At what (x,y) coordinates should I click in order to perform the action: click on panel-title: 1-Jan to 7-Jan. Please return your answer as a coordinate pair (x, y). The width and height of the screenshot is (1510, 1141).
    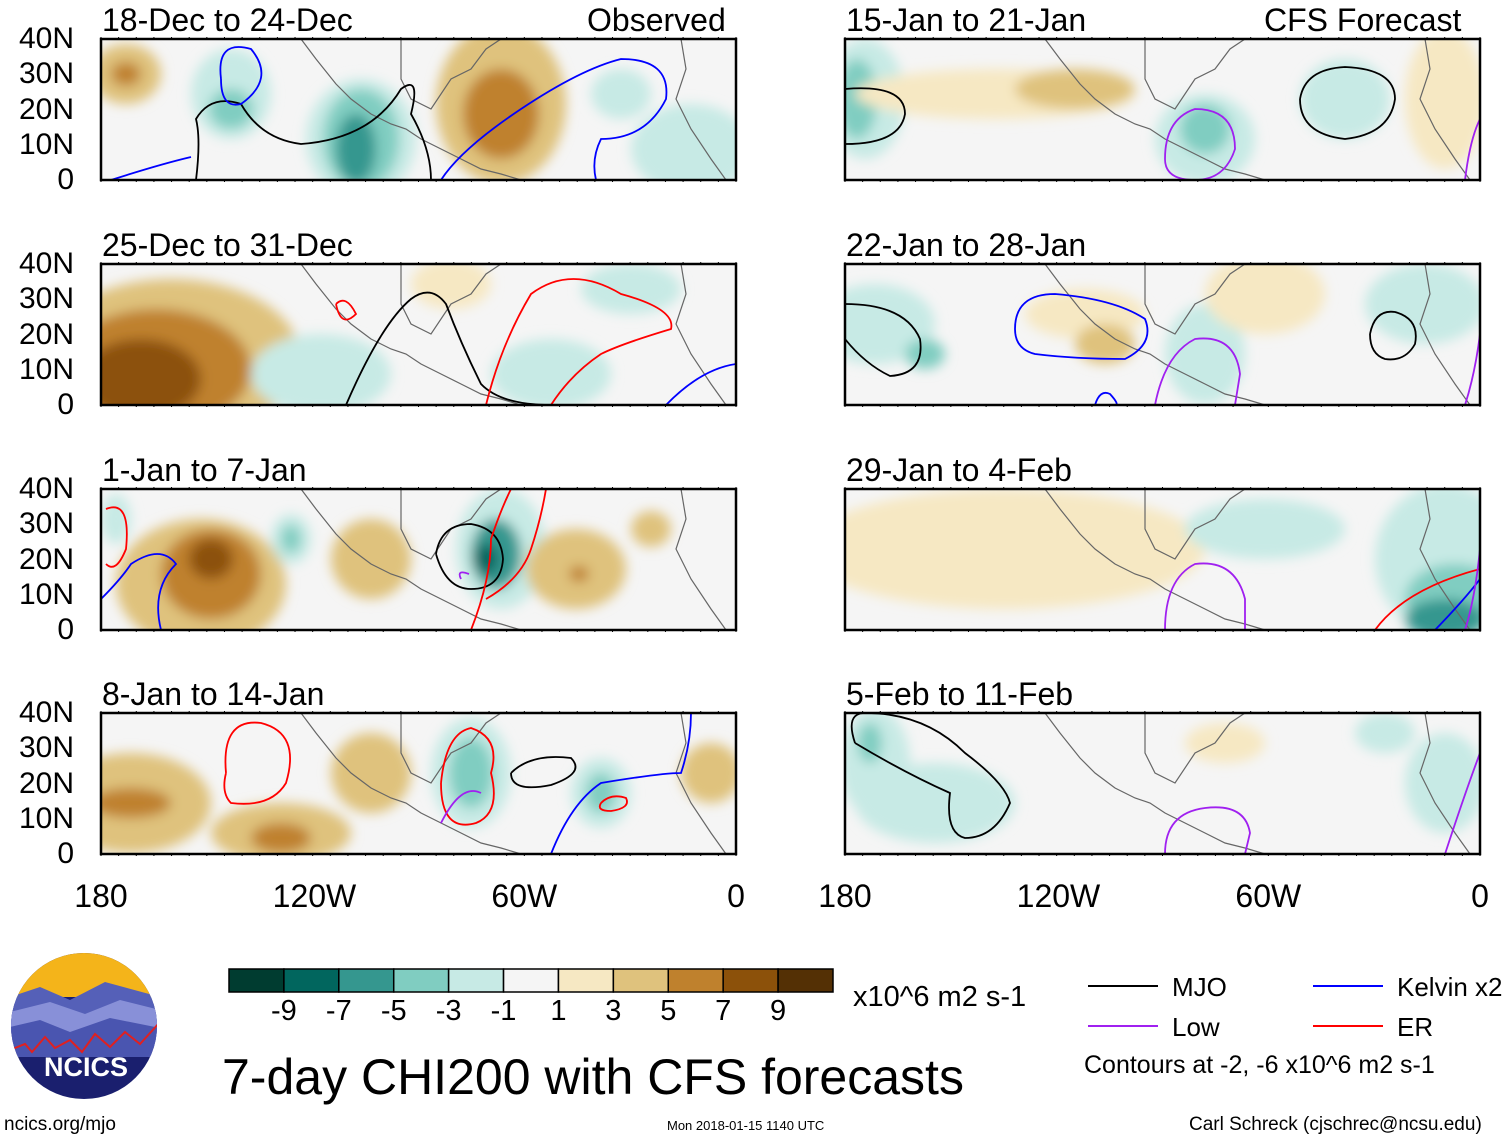
    Looking at the image, I should click on (204, 470).